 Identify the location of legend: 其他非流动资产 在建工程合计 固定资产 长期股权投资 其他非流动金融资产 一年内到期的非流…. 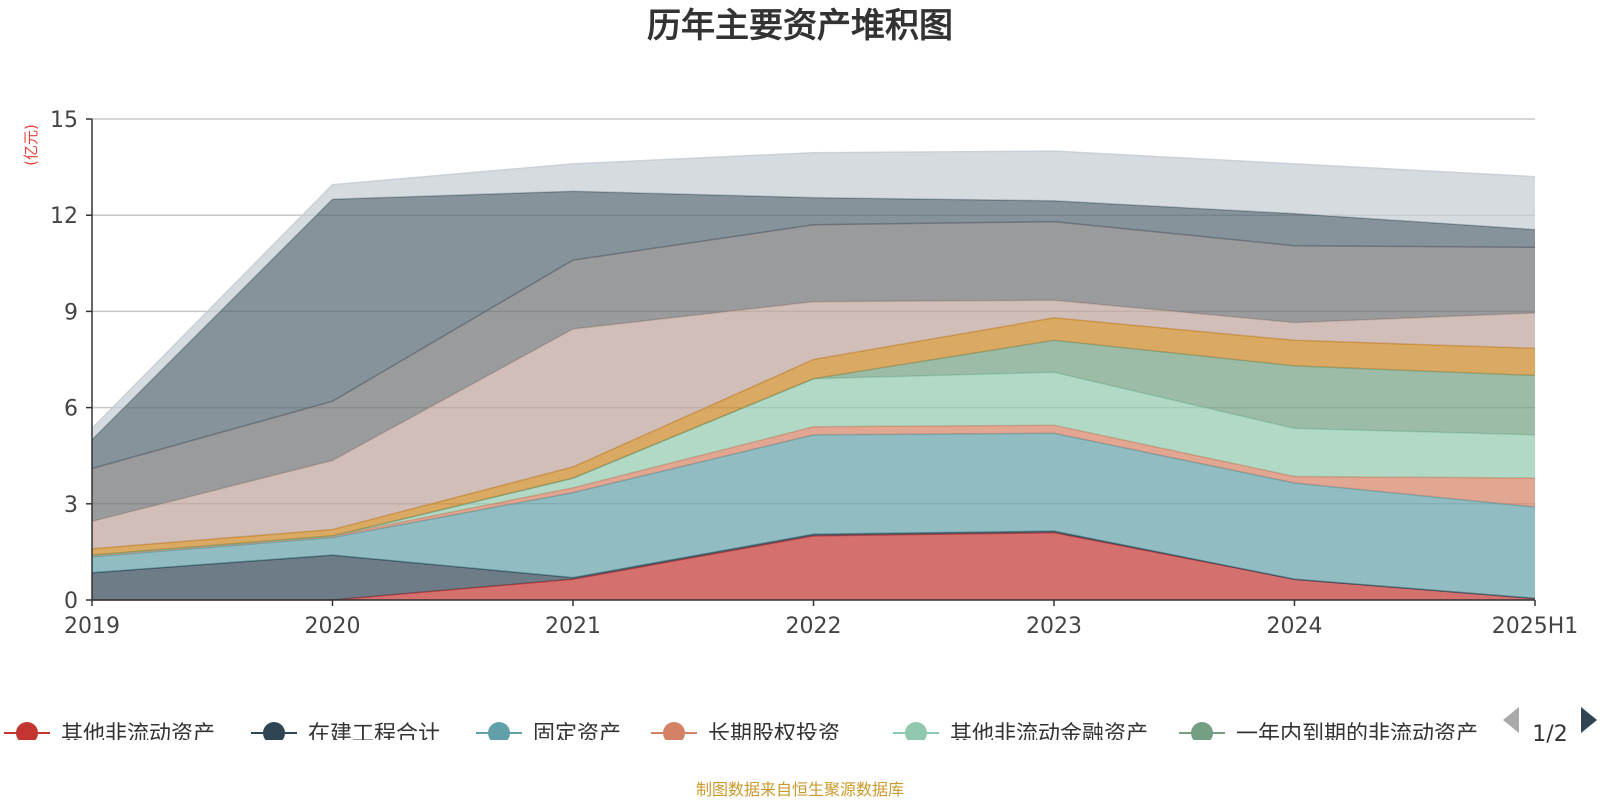
(741, 734).